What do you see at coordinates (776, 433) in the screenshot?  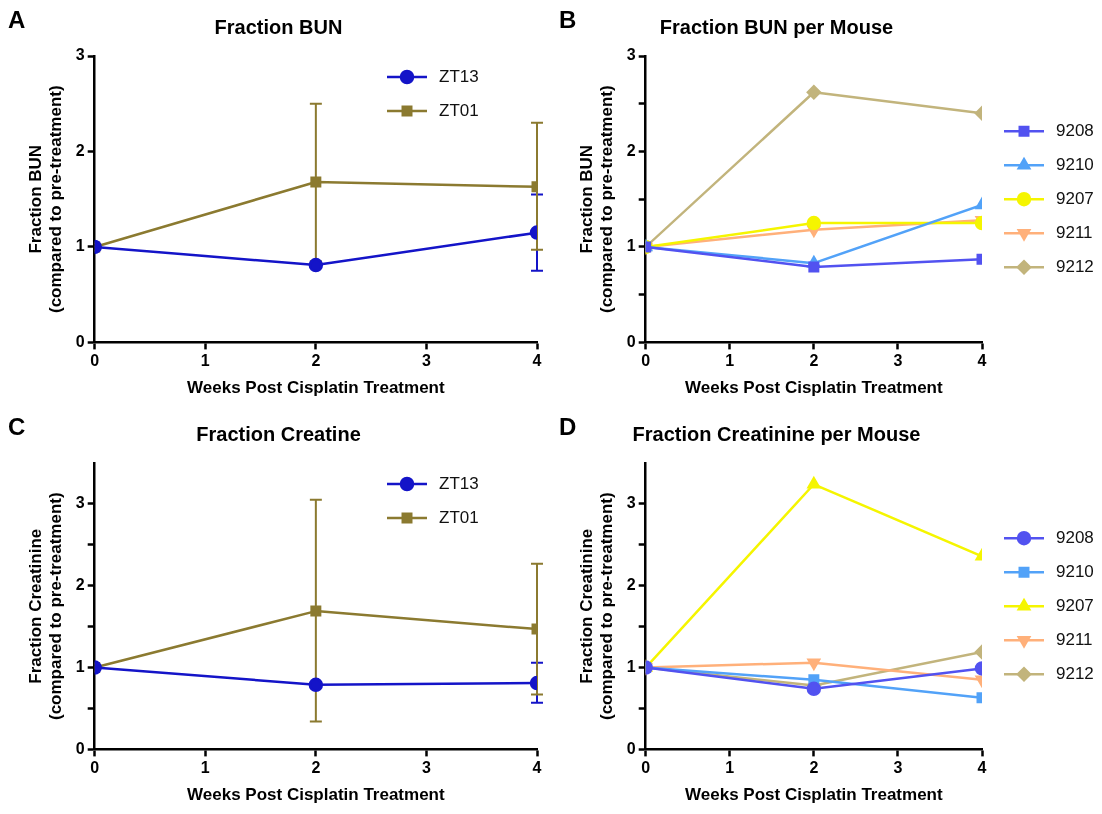 I see `chart-title: Fraction Creatinine per Mouse` at bounding box center [776, 433].